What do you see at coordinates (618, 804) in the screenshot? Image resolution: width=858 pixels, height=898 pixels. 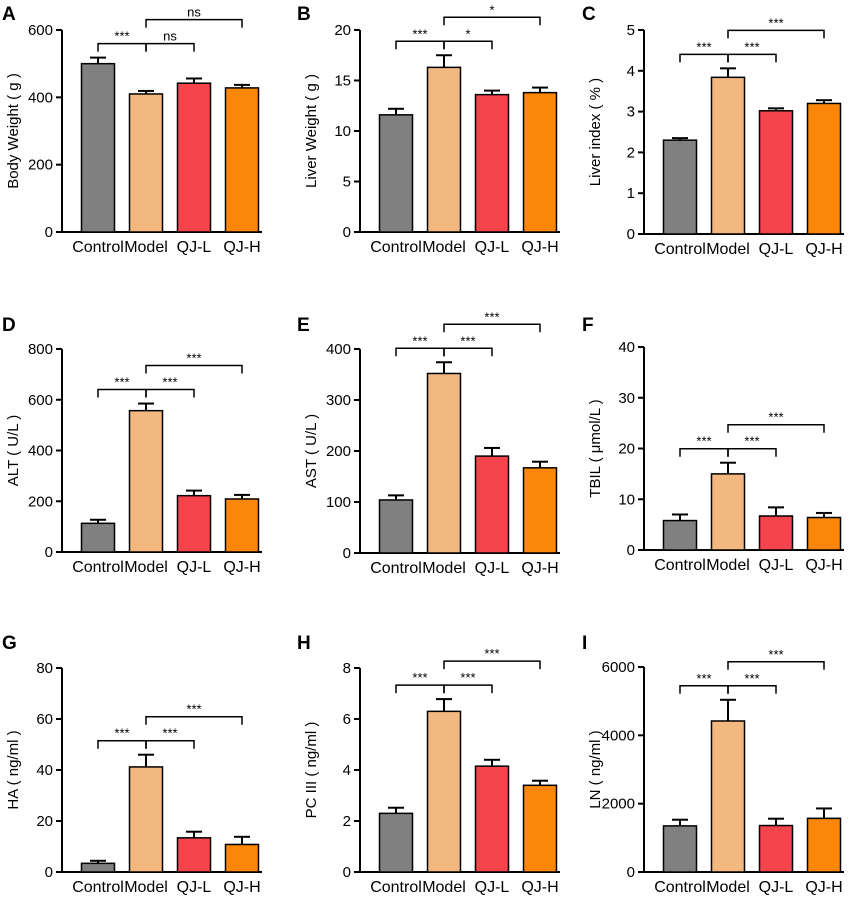 I see `y-tick-label: 2000` at bounding box center [618, 804].